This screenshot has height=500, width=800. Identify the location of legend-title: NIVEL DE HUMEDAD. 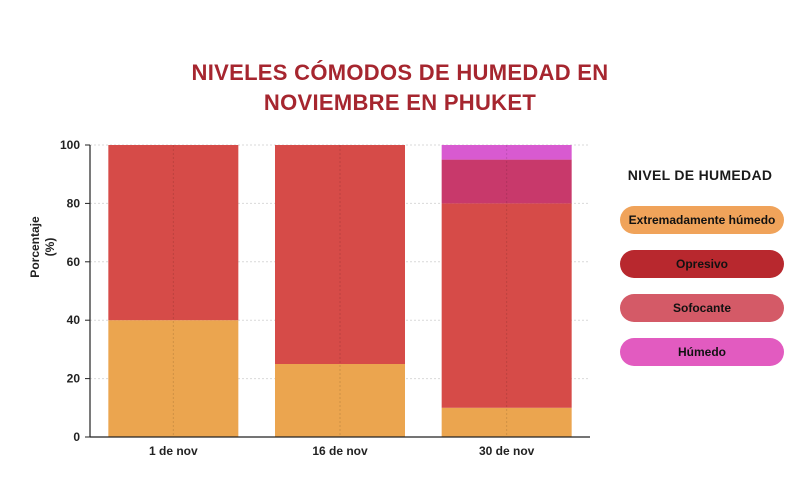
(700, 175).